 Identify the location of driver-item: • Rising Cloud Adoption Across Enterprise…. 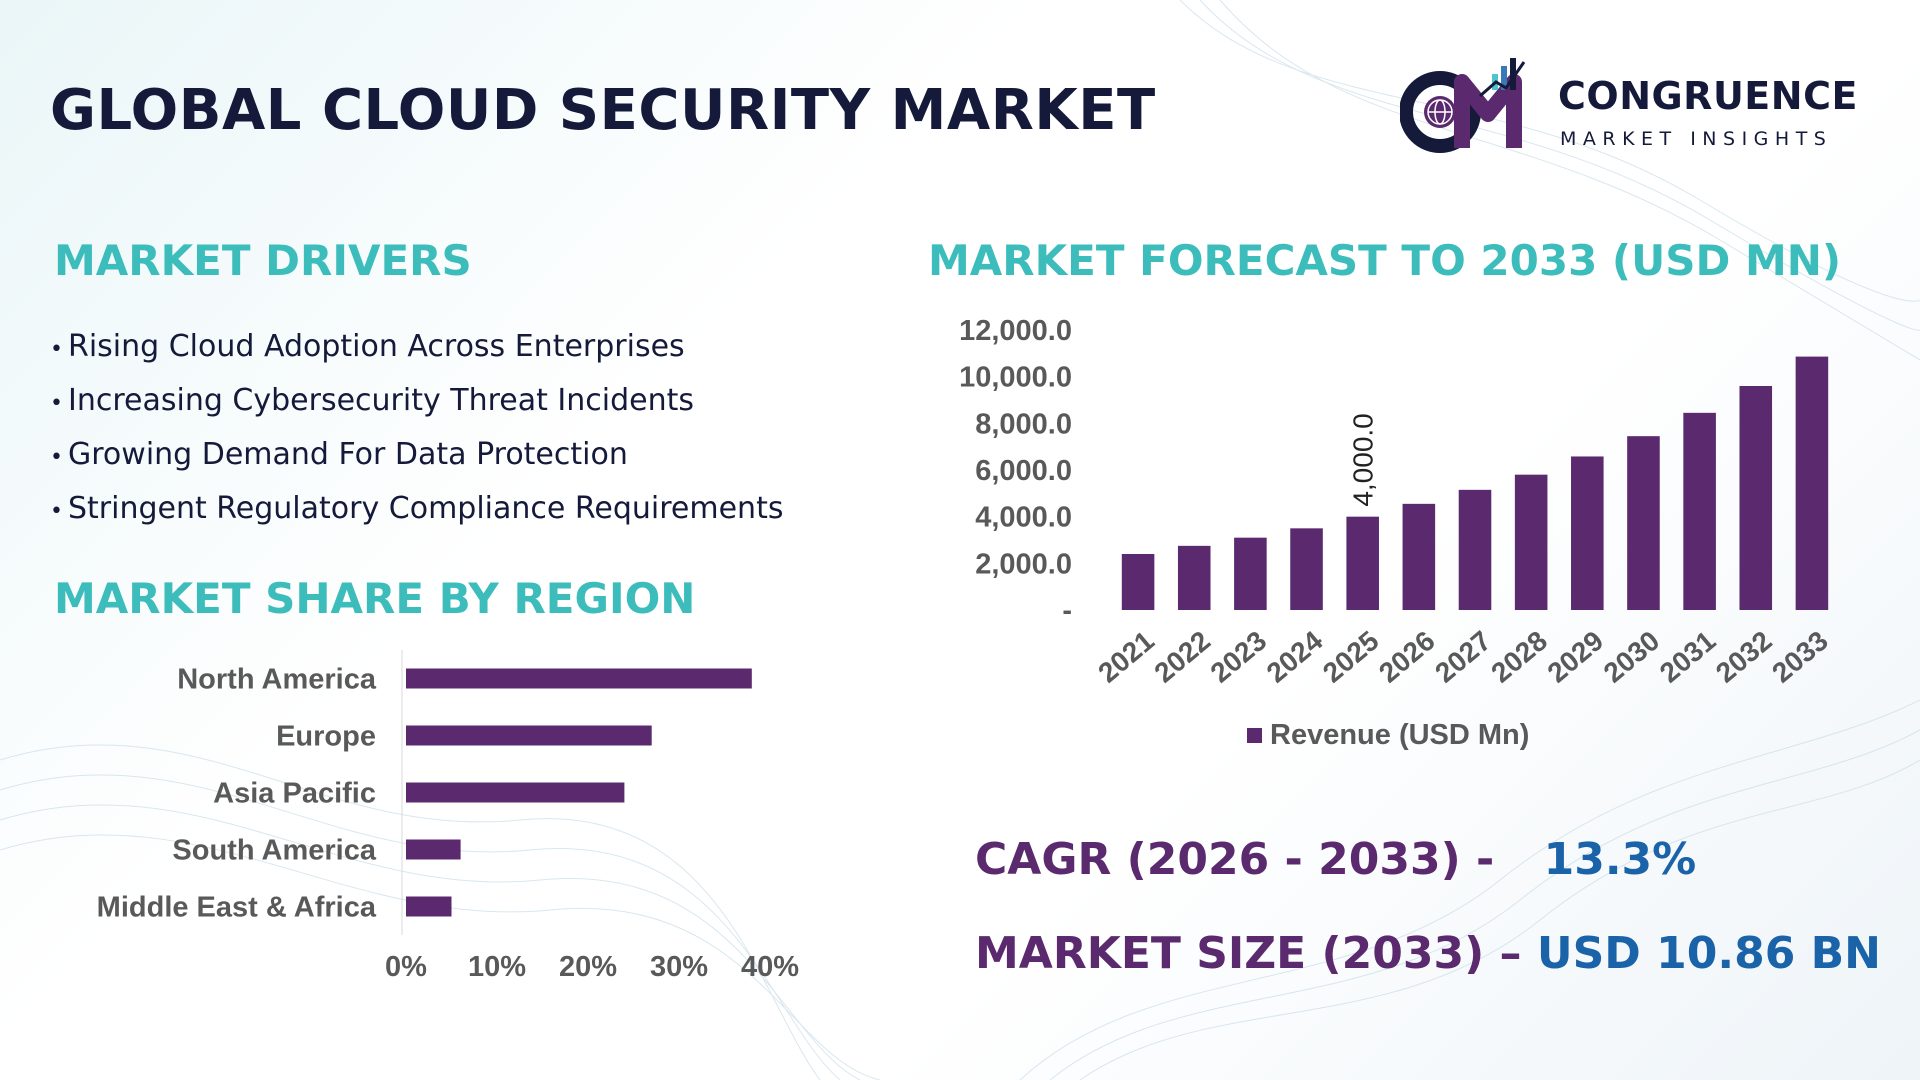
(416, 347).